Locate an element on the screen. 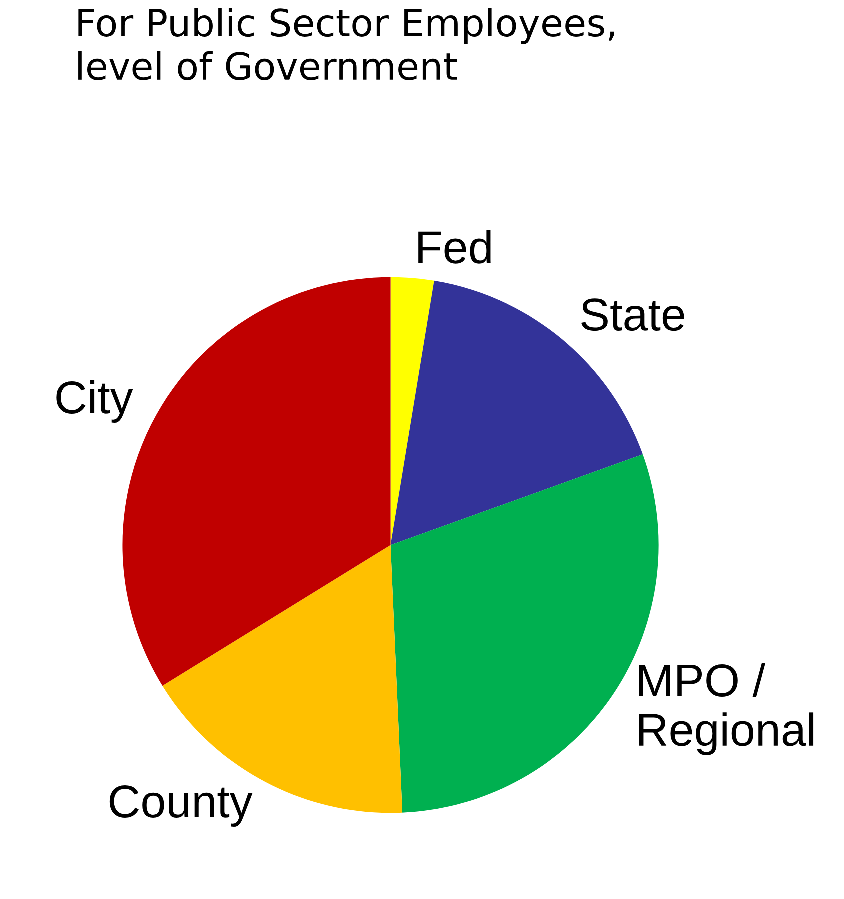 The image size is (844, 899). slice-label: City is located at coordinates (95, 402).